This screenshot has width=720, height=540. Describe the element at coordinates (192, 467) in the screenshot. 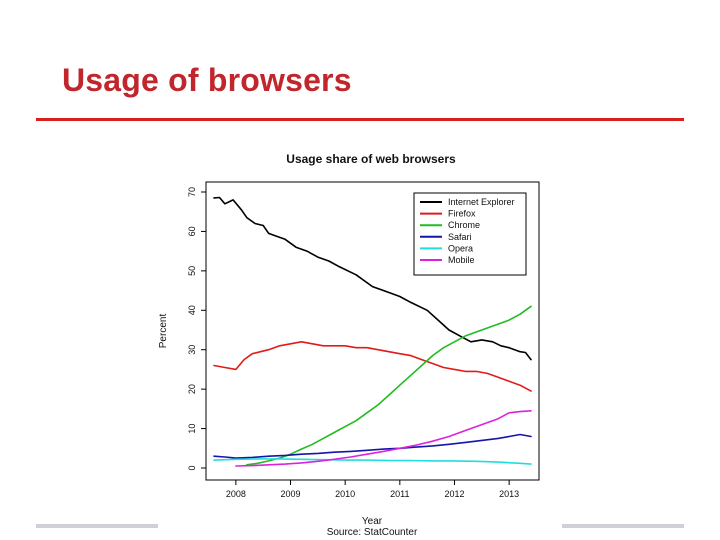

I see `y-tick-label: 0` at that location.